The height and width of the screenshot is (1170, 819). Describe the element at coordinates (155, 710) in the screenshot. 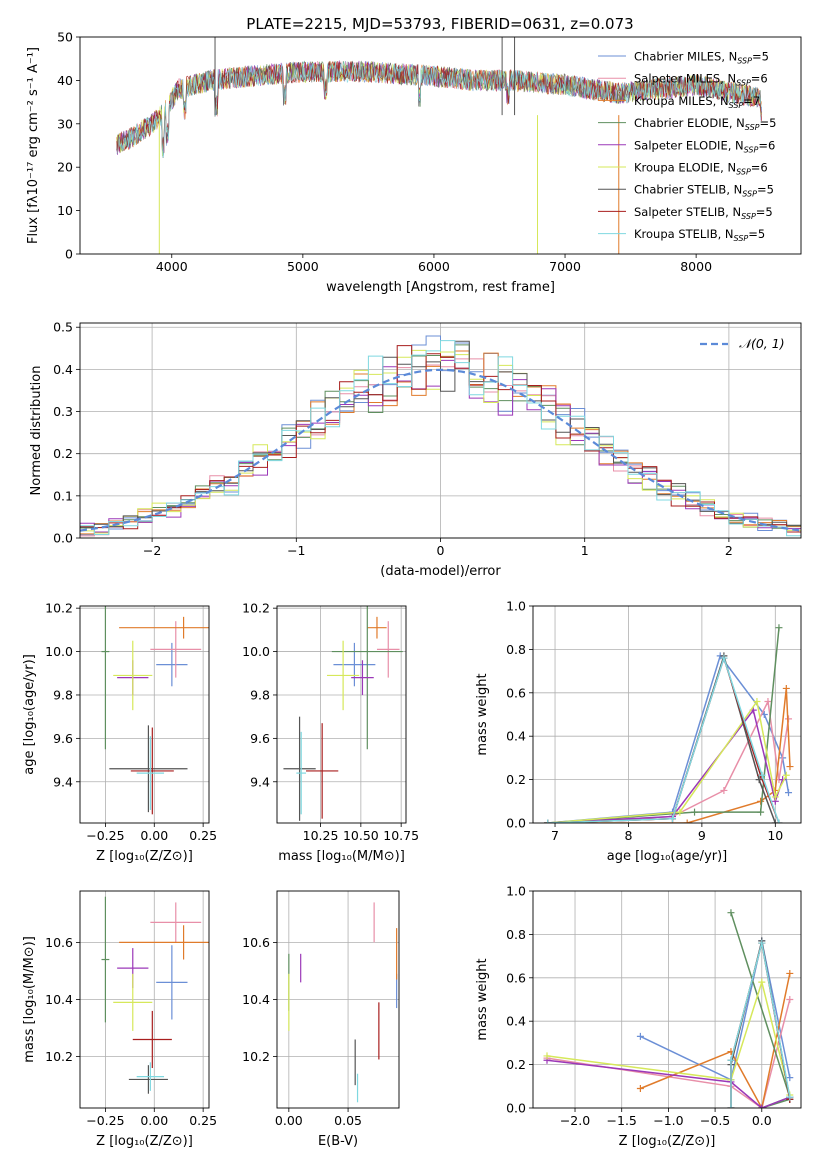

I see `plot-area-age_vs_Z` at that location.